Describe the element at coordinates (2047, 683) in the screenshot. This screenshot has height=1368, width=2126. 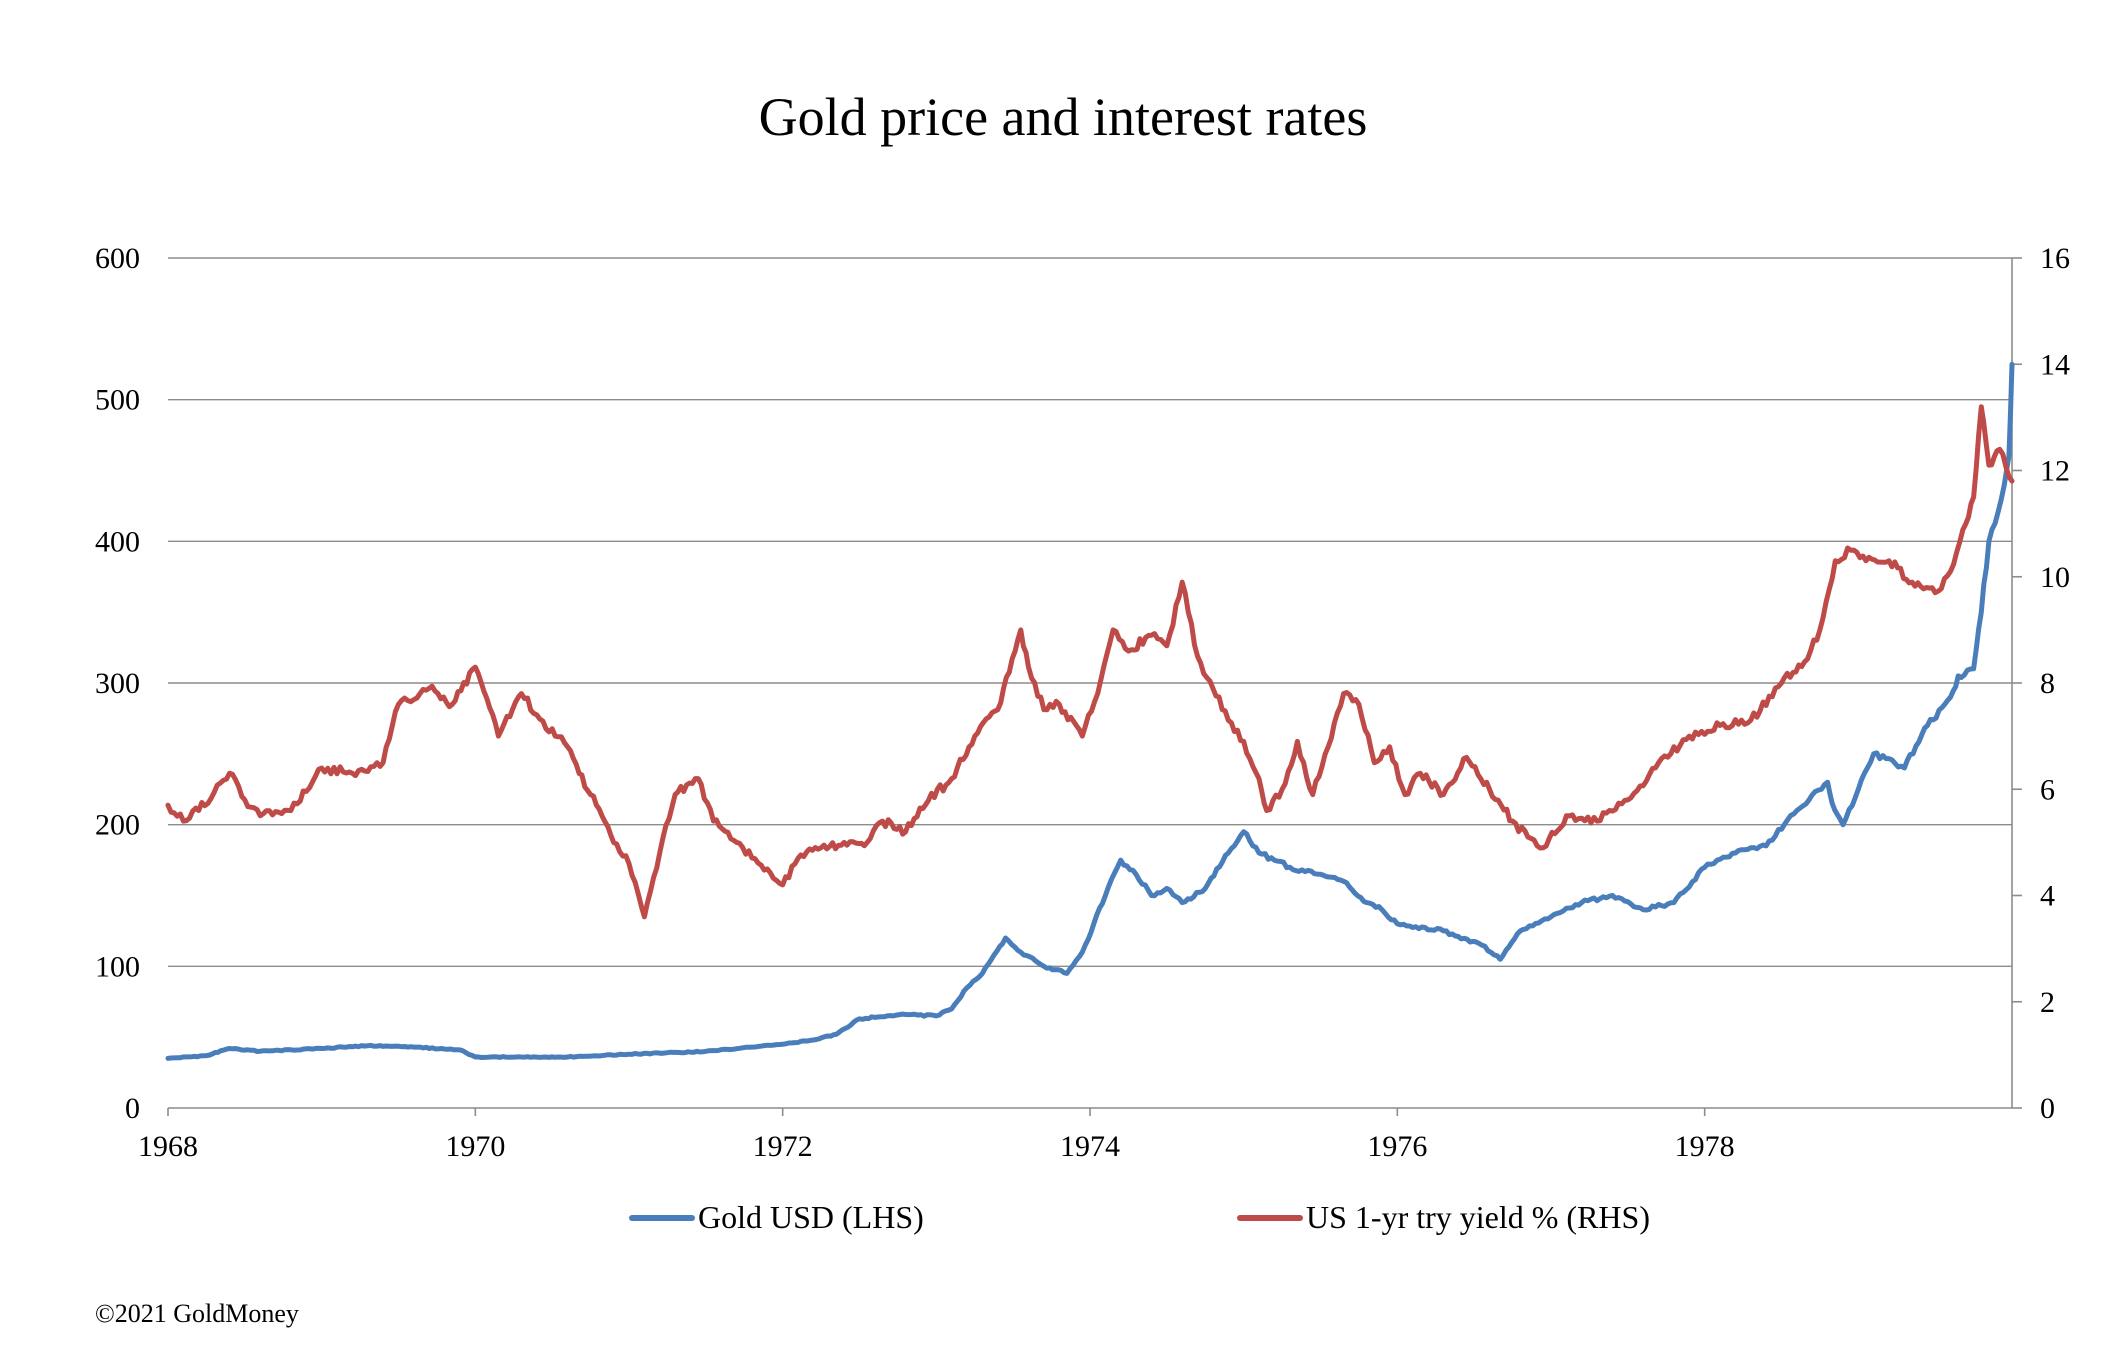
I see `right-tick-label: 8` at that location.